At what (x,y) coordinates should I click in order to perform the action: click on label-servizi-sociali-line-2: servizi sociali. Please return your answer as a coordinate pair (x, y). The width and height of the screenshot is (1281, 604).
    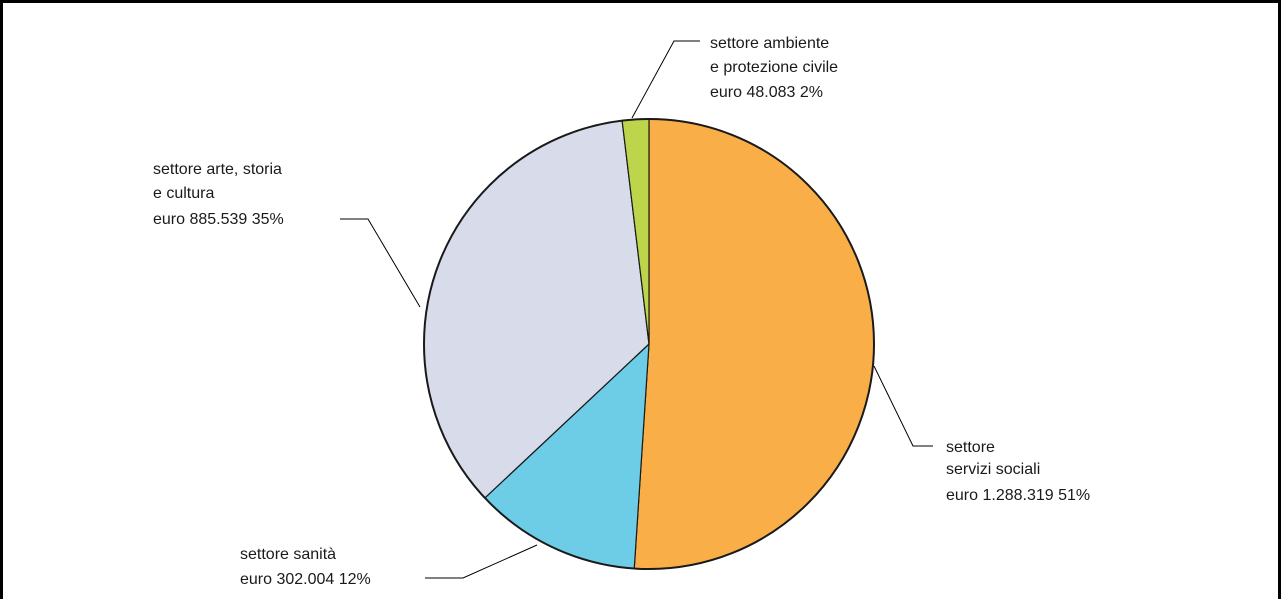
    Looking at the image, I should click on (993, 469).